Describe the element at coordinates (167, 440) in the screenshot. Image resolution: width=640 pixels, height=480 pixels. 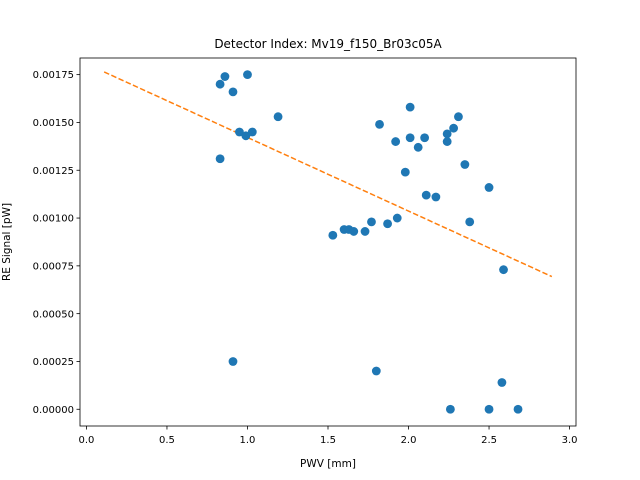
I see `x-tick-label: 0.5` at that location.